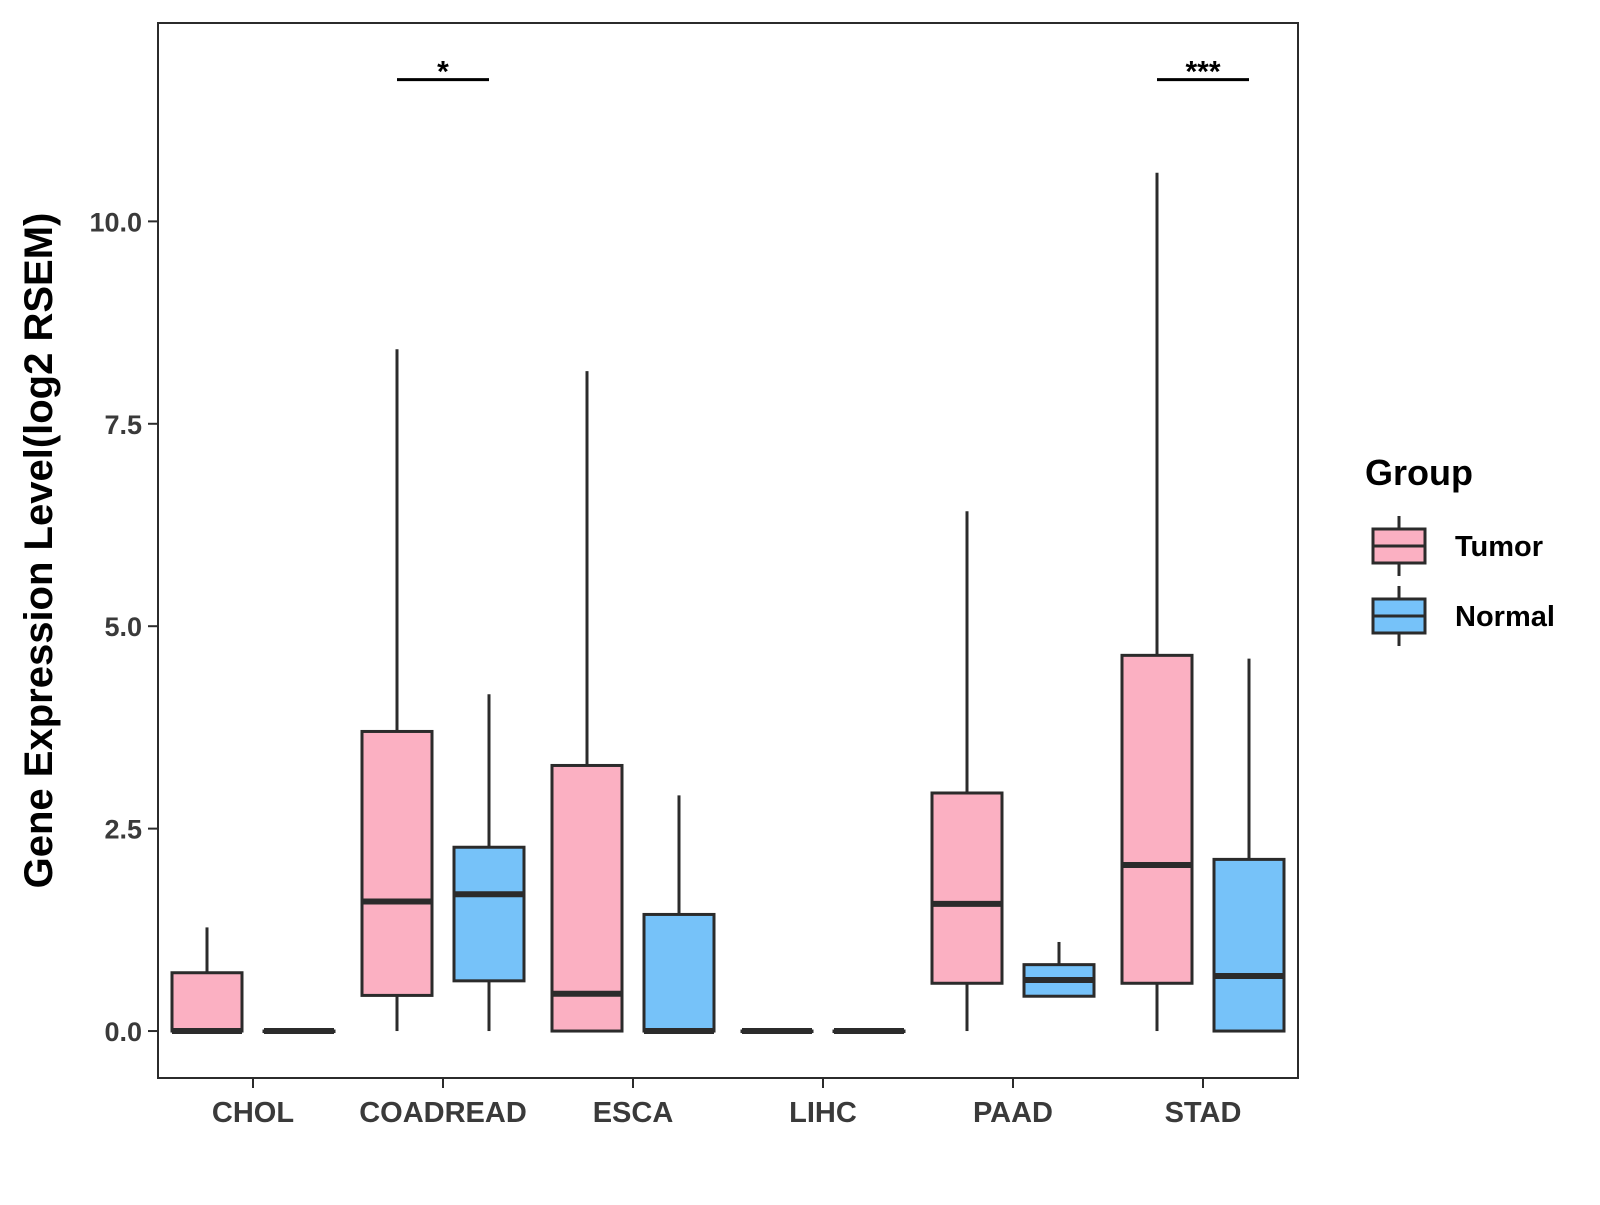 Image resolution: width=1600 pixels, height=1205 pixels. I want to click on significance-stad: ***, so click(1203, 72).